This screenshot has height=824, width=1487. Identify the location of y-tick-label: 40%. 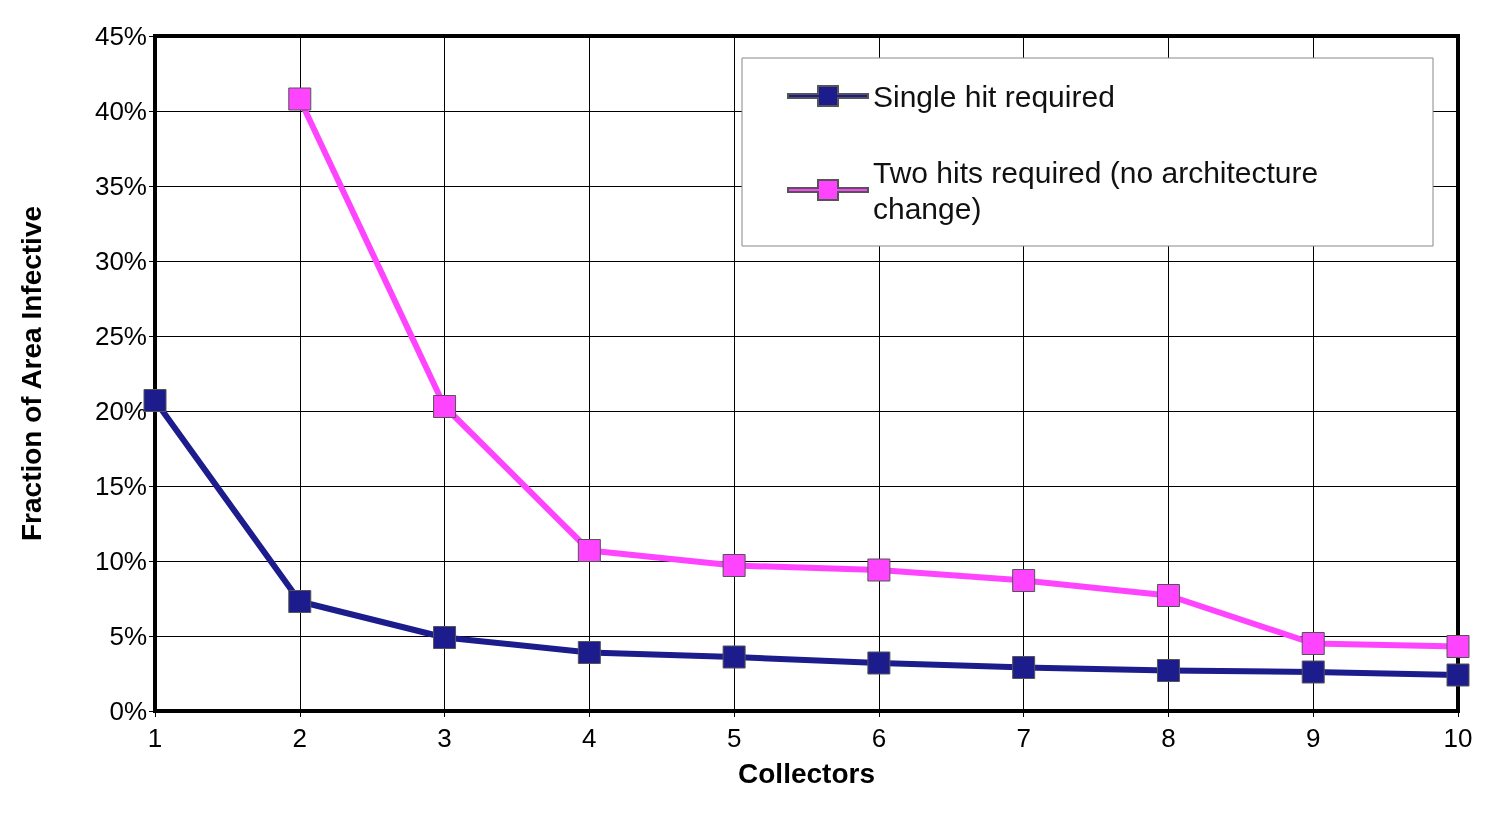
(120, 111).